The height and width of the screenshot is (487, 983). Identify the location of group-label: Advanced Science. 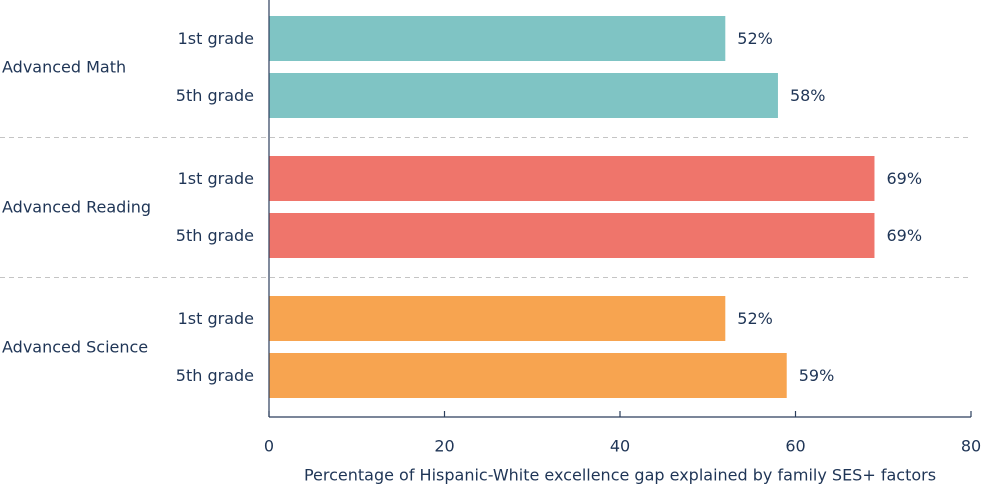
(75, 347).